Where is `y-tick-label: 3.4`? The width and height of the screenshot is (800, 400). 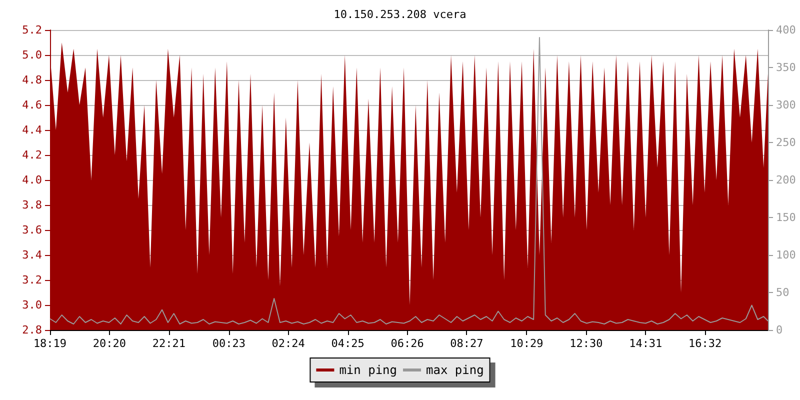
y-tick-label: 3.4 is located at coordinates (32, 255).